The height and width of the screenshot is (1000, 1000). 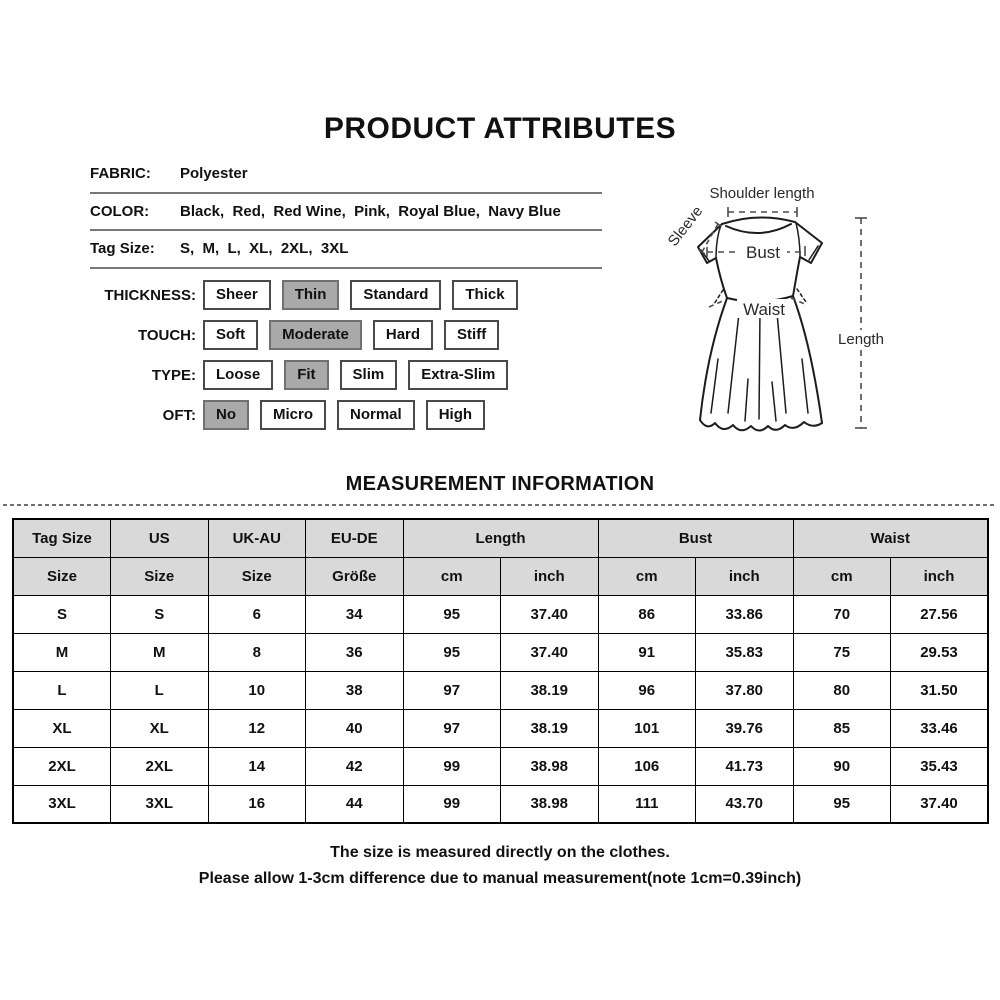 What do you see at coordinates (354, 728) in the screenshot?
I see `table-cell: 40` at bounding box center [354, 728].